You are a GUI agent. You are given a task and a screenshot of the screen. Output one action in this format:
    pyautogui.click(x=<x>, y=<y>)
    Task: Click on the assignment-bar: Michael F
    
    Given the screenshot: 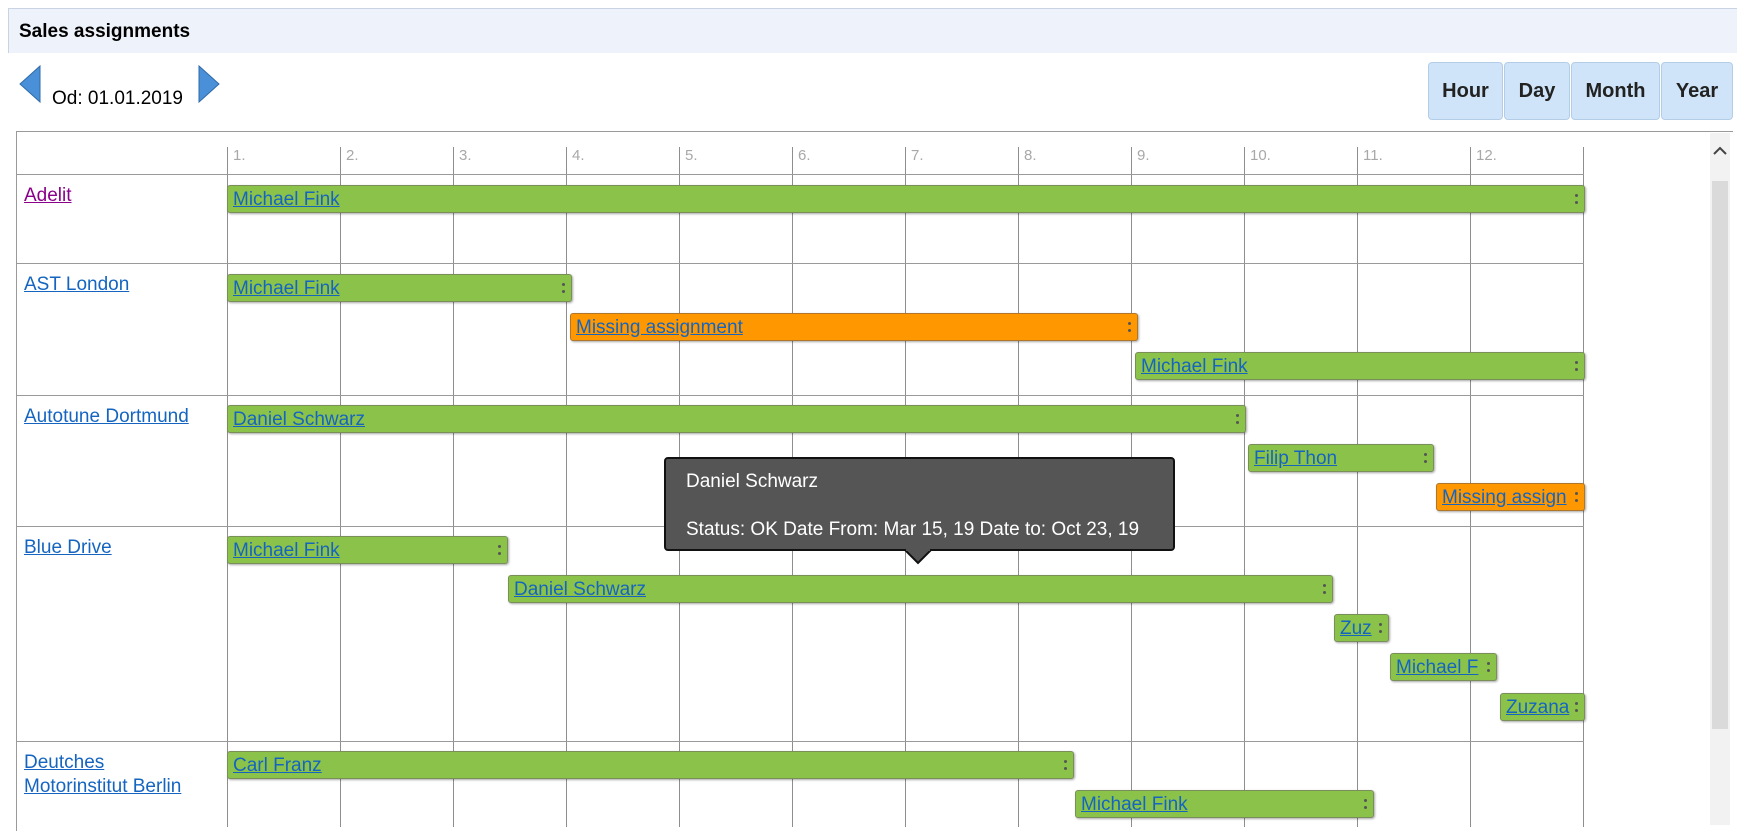 What is the action you would take?
    pyautogui.click(x=1443, y=667)
    